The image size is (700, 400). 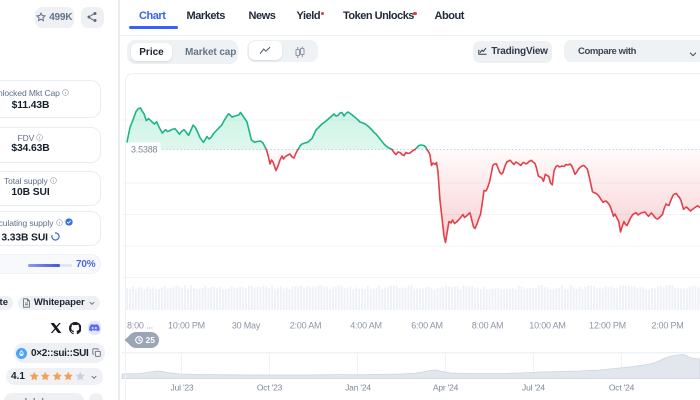 What do you see at coordinates (151, 340) in the screenshot?
I see `svg-text: 25` at bounding box center [151, 340].